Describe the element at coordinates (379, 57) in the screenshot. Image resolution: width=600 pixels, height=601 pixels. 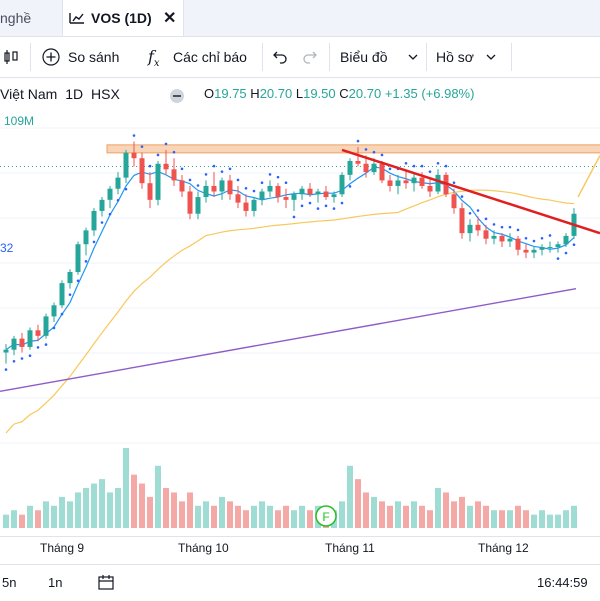
I see `chart-type-dropdown: Biểu đồ` at that location.